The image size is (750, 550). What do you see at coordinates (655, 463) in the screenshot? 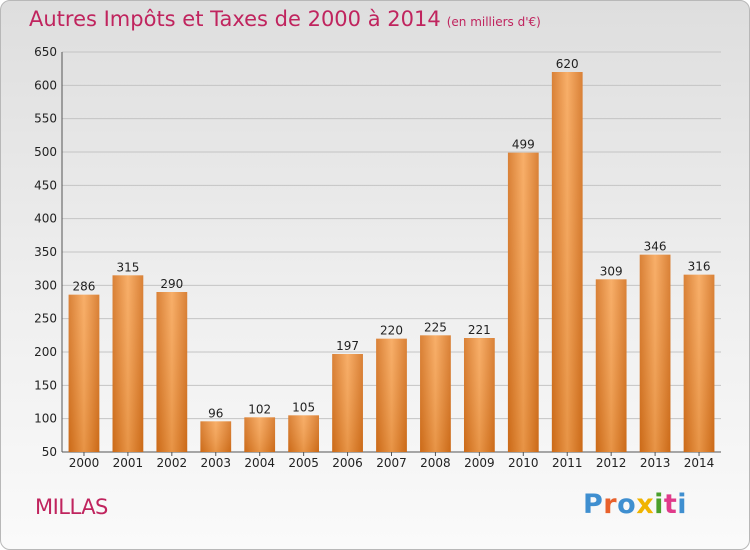
I see `x-tick-label-2013: 2013` at bounding box center [655, 463].